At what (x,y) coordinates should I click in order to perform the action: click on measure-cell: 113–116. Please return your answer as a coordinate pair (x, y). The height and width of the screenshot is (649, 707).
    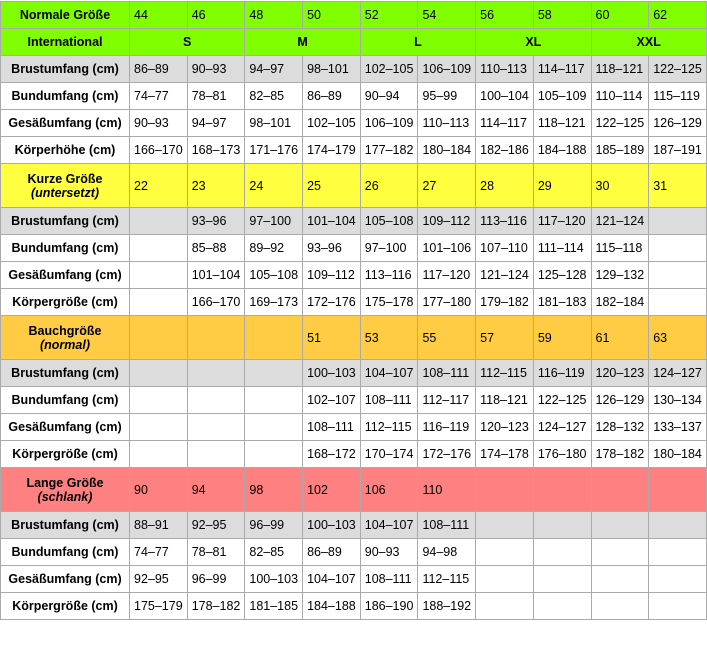
    Looking at the image, I should click on (504, 221).